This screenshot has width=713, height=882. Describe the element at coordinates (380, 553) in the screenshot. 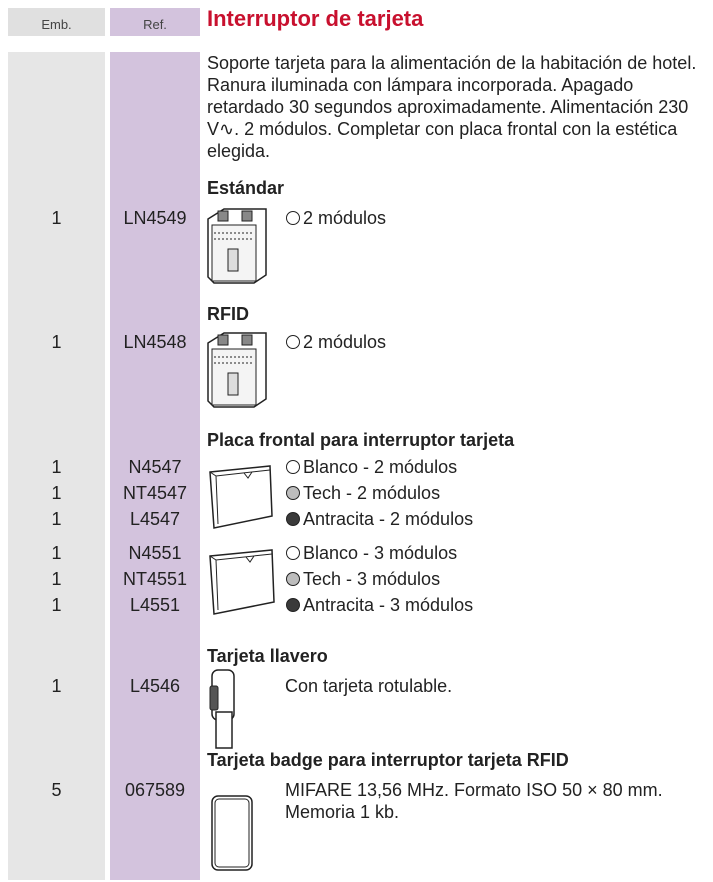

I see `item-text: Blanco - 3 módulos` at that location.